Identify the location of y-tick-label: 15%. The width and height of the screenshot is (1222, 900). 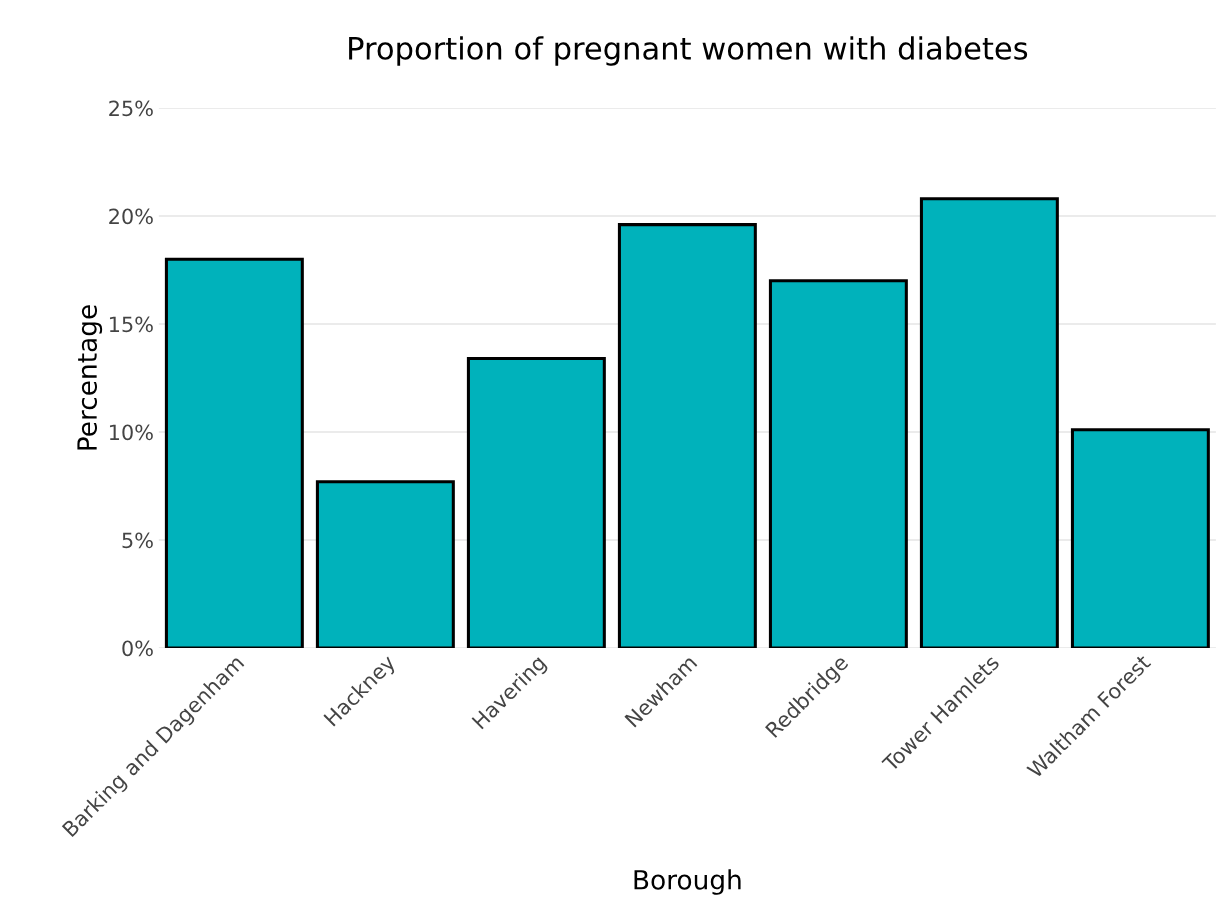
(131, 324).